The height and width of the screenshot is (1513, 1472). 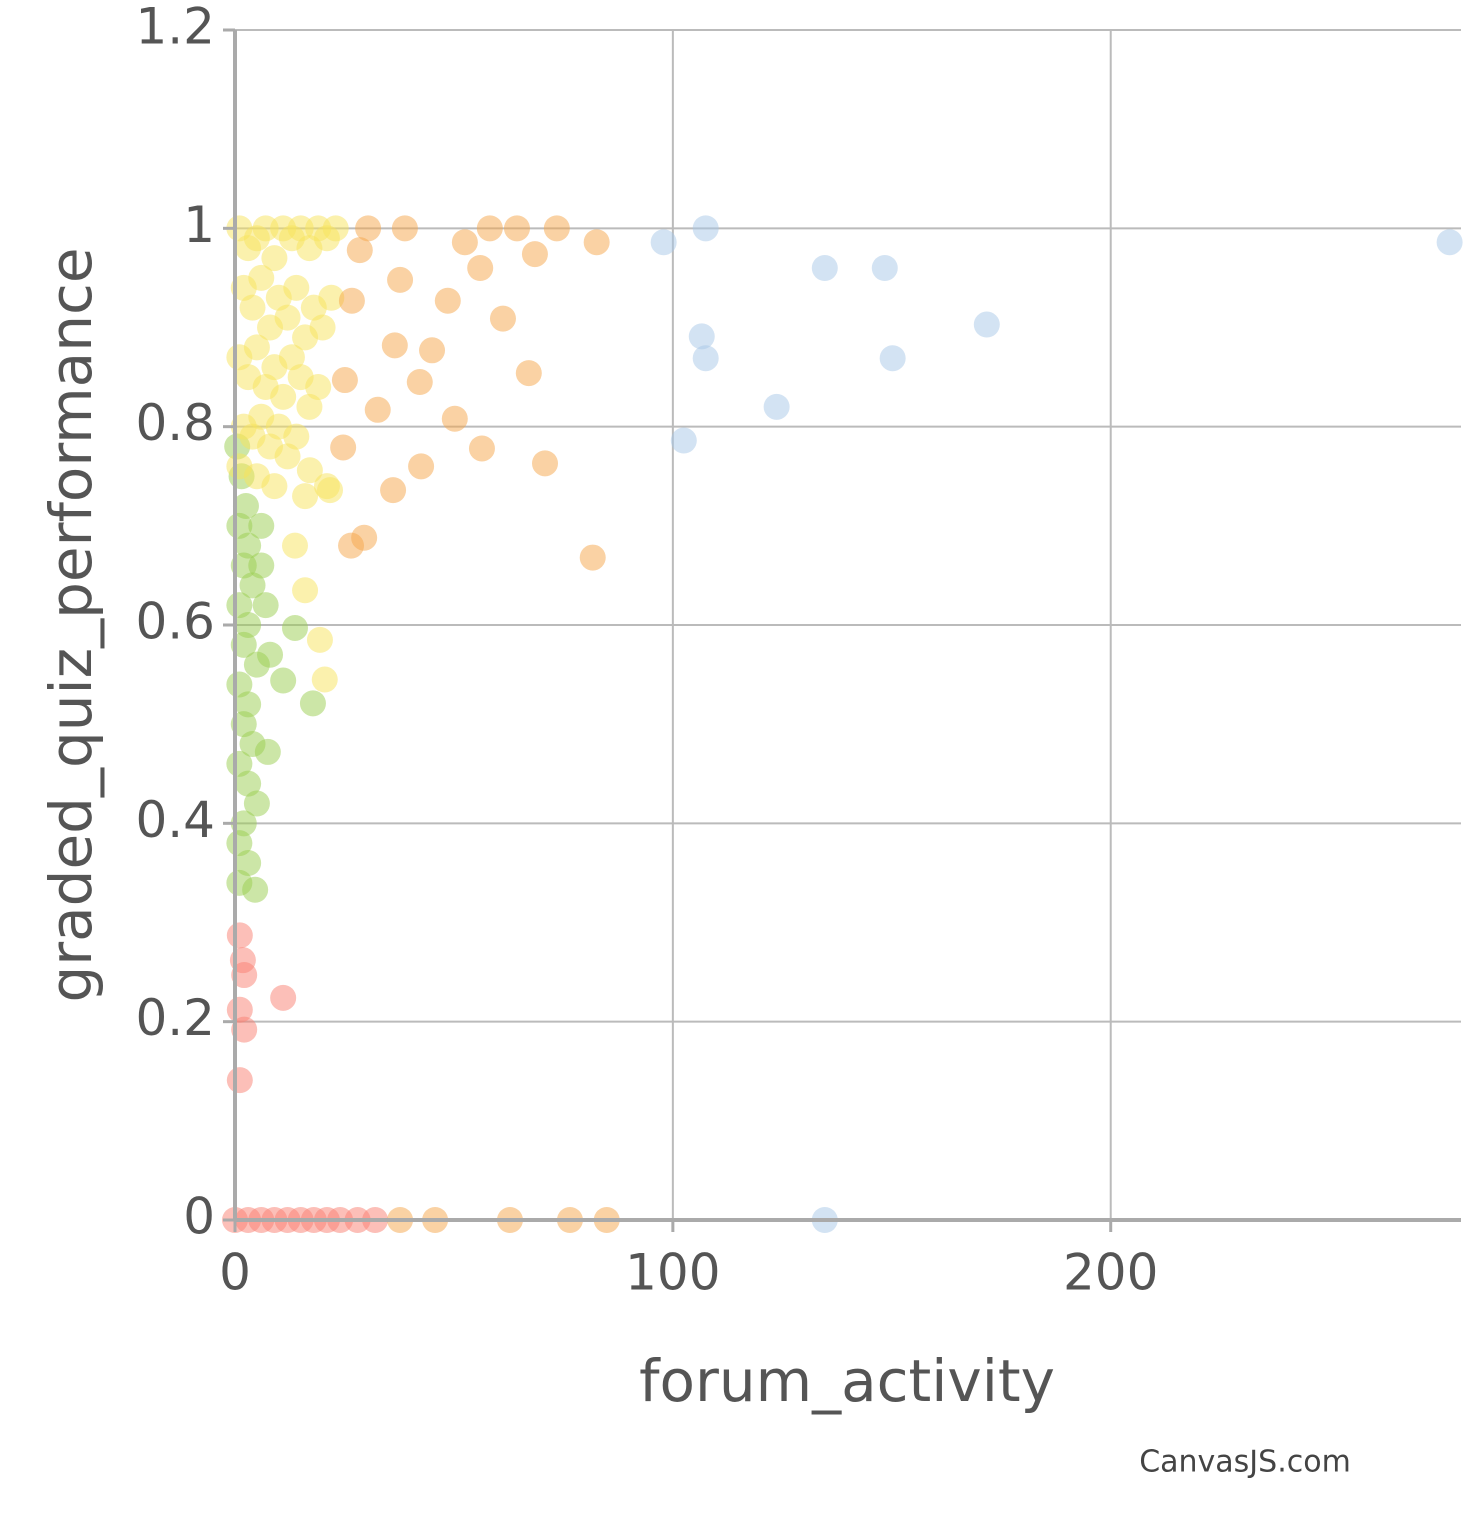 What do you see at coordinates (175, 423) in the screenshot?
I see `y-tick-label: 0.8` at bounding box center [175, 423].